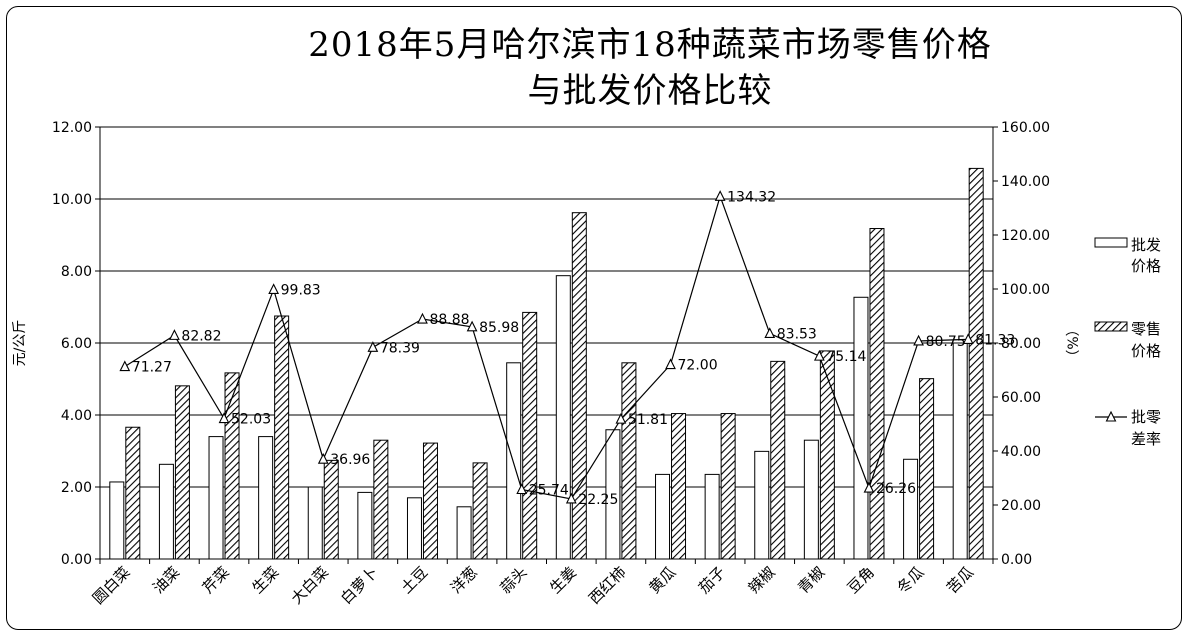 The height and width of the screenshot is (637, 1189). What do you see at coordinates (650, 45) in the screenshot?
I see `chart-title-line1: 2018年5月哈尔滨市18种蔬菜市场零售价格` at bounding box center [650, 45].